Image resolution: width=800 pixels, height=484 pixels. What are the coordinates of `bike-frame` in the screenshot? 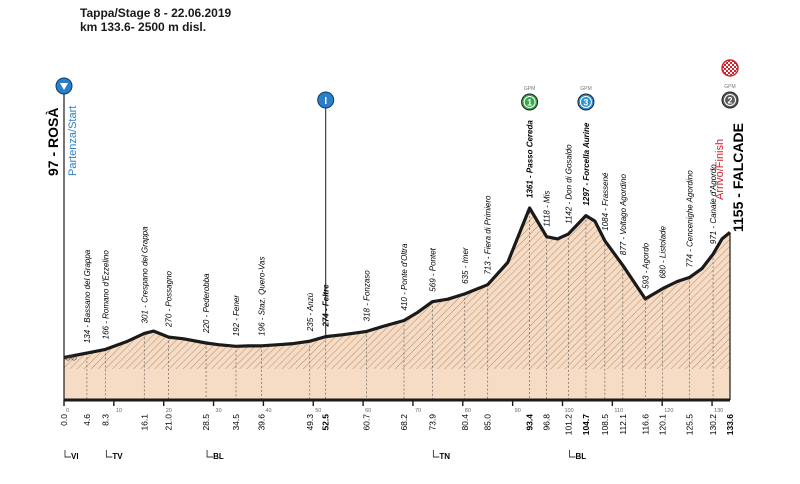 It's located at (71, 356).